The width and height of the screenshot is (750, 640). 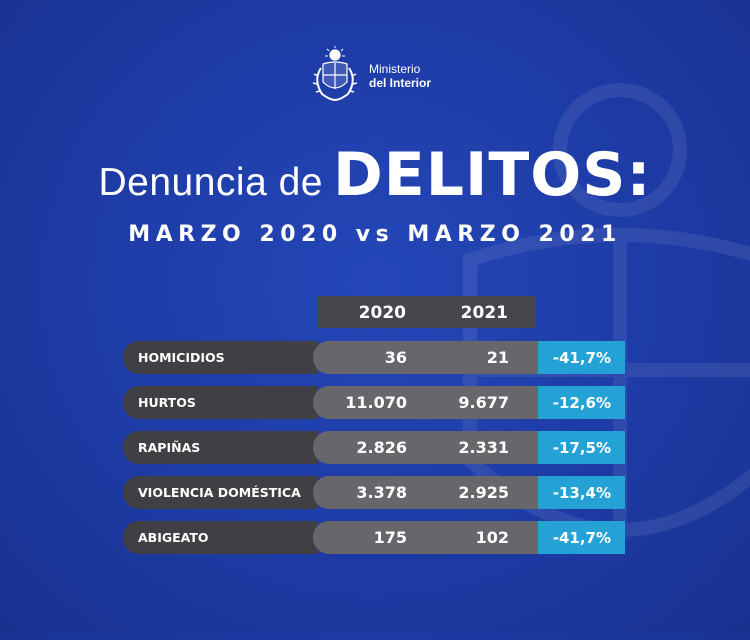 What do you see at coordinates (484, 313) in the screenshot?
I see `column-header-2021: 2021` at bounding box center [484, 313].